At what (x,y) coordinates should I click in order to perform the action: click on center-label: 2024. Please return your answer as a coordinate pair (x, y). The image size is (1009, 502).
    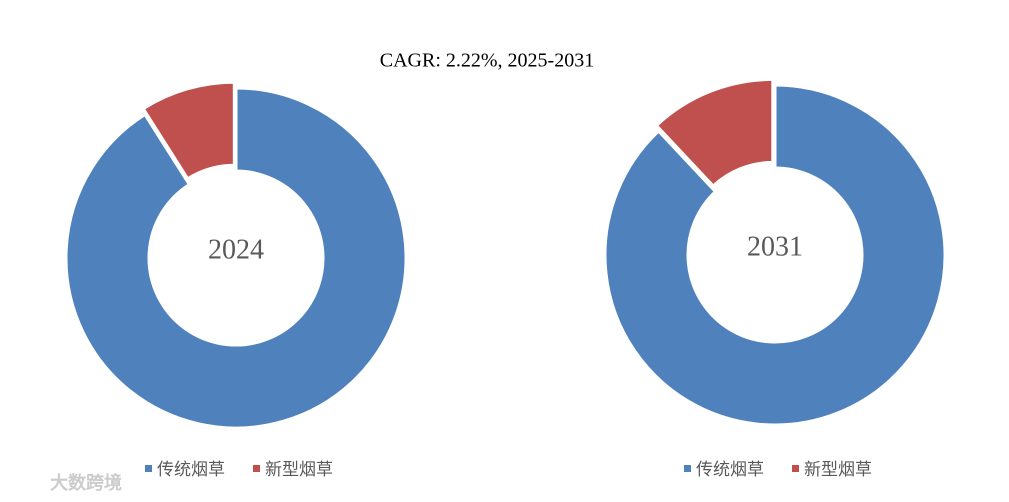
    Looking at the image, I should click on (236, 249).